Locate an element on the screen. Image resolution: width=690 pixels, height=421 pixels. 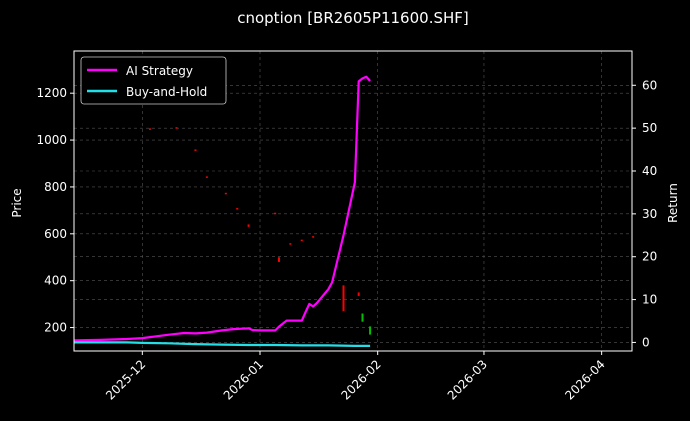
x-tick-label: 2026-01 is located at coordinates (243, 379).